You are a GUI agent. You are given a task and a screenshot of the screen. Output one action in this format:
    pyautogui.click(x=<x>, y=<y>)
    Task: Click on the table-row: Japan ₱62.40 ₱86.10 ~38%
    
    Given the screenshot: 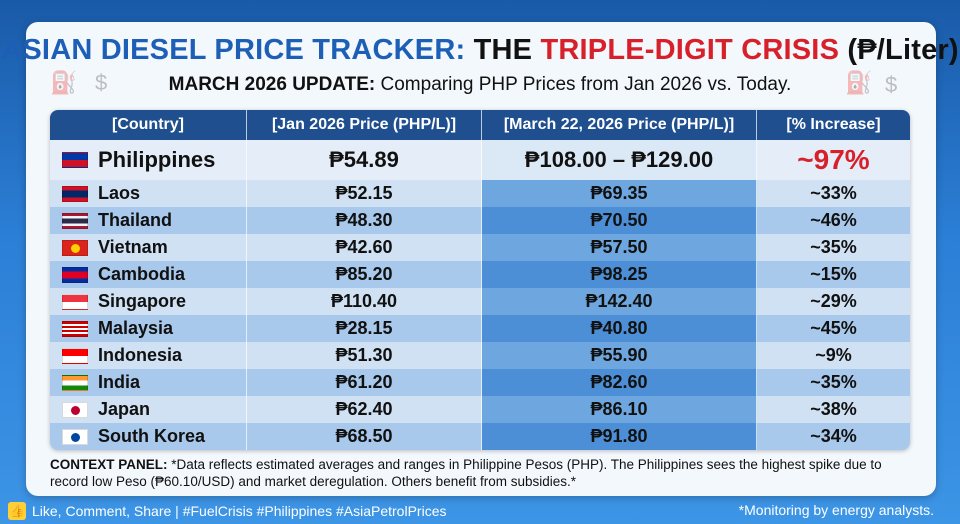 What is the action you would take?
    pyautogui.click(x=480, y=409)
    